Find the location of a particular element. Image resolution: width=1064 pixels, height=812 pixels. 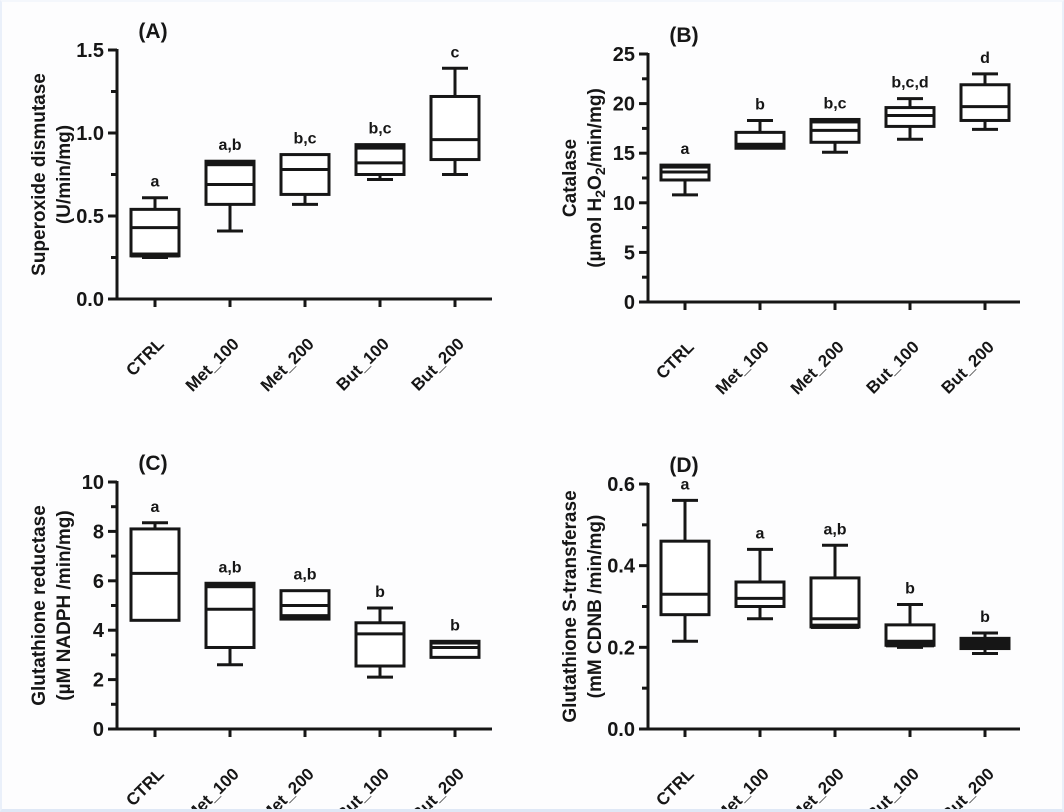

y-tick-label: 1.0 is located at coordinates (90, 134).